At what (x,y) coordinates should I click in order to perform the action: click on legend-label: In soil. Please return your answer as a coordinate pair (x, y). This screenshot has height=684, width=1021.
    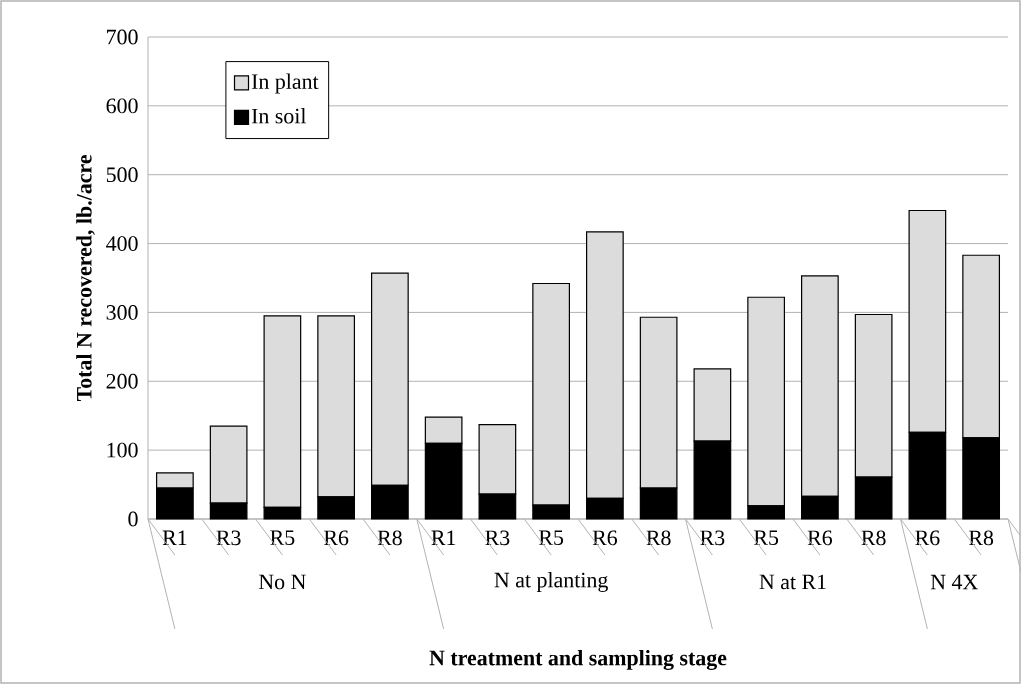
    Looking at the image, I should click on (279, 116).